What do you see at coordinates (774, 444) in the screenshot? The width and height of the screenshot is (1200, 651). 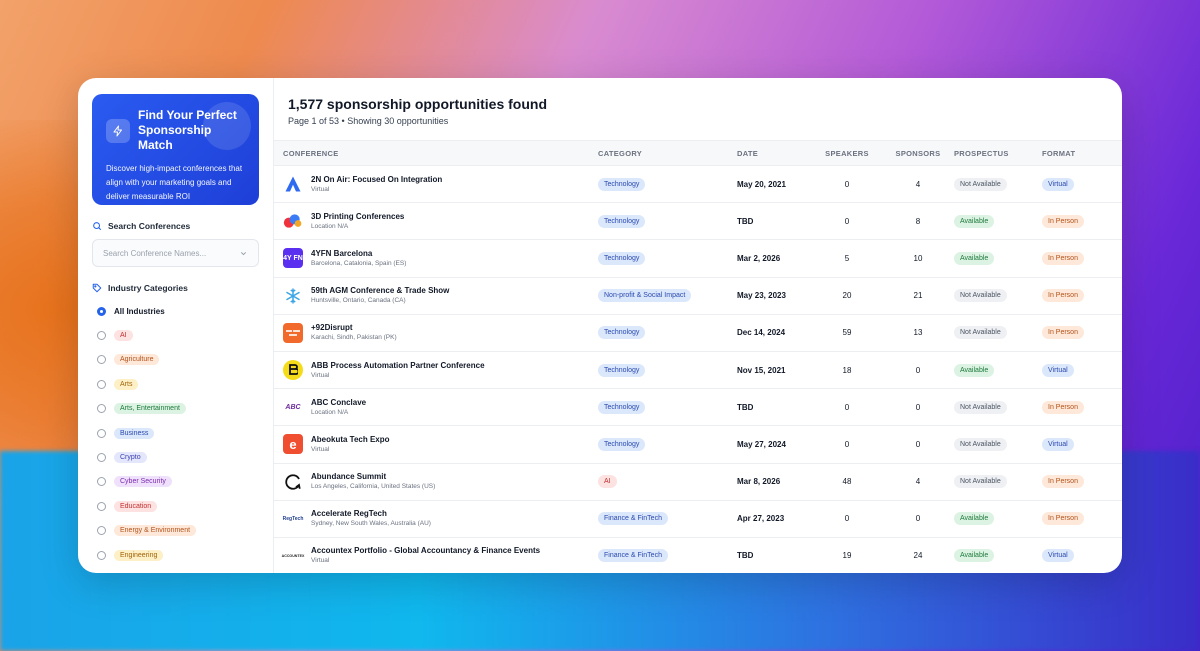 I see `date-cell: May 27, 2024` at bounding box center [774, 444].